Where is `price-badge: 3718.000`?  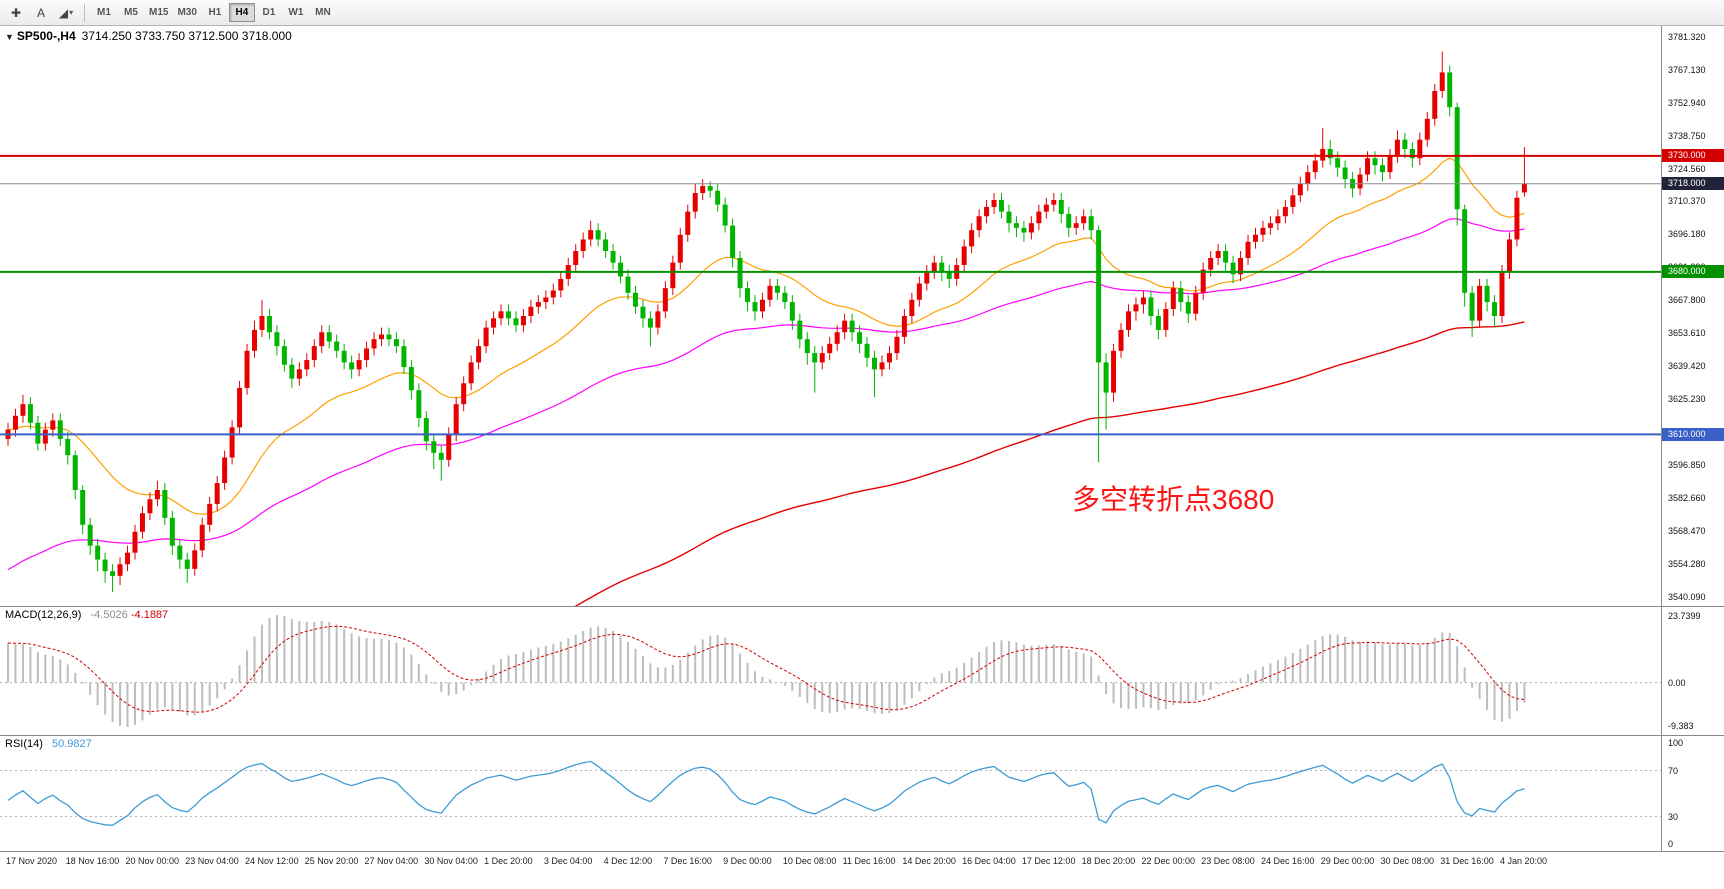 price-badge: 3718.000 is located at coordinates (1693, 184).